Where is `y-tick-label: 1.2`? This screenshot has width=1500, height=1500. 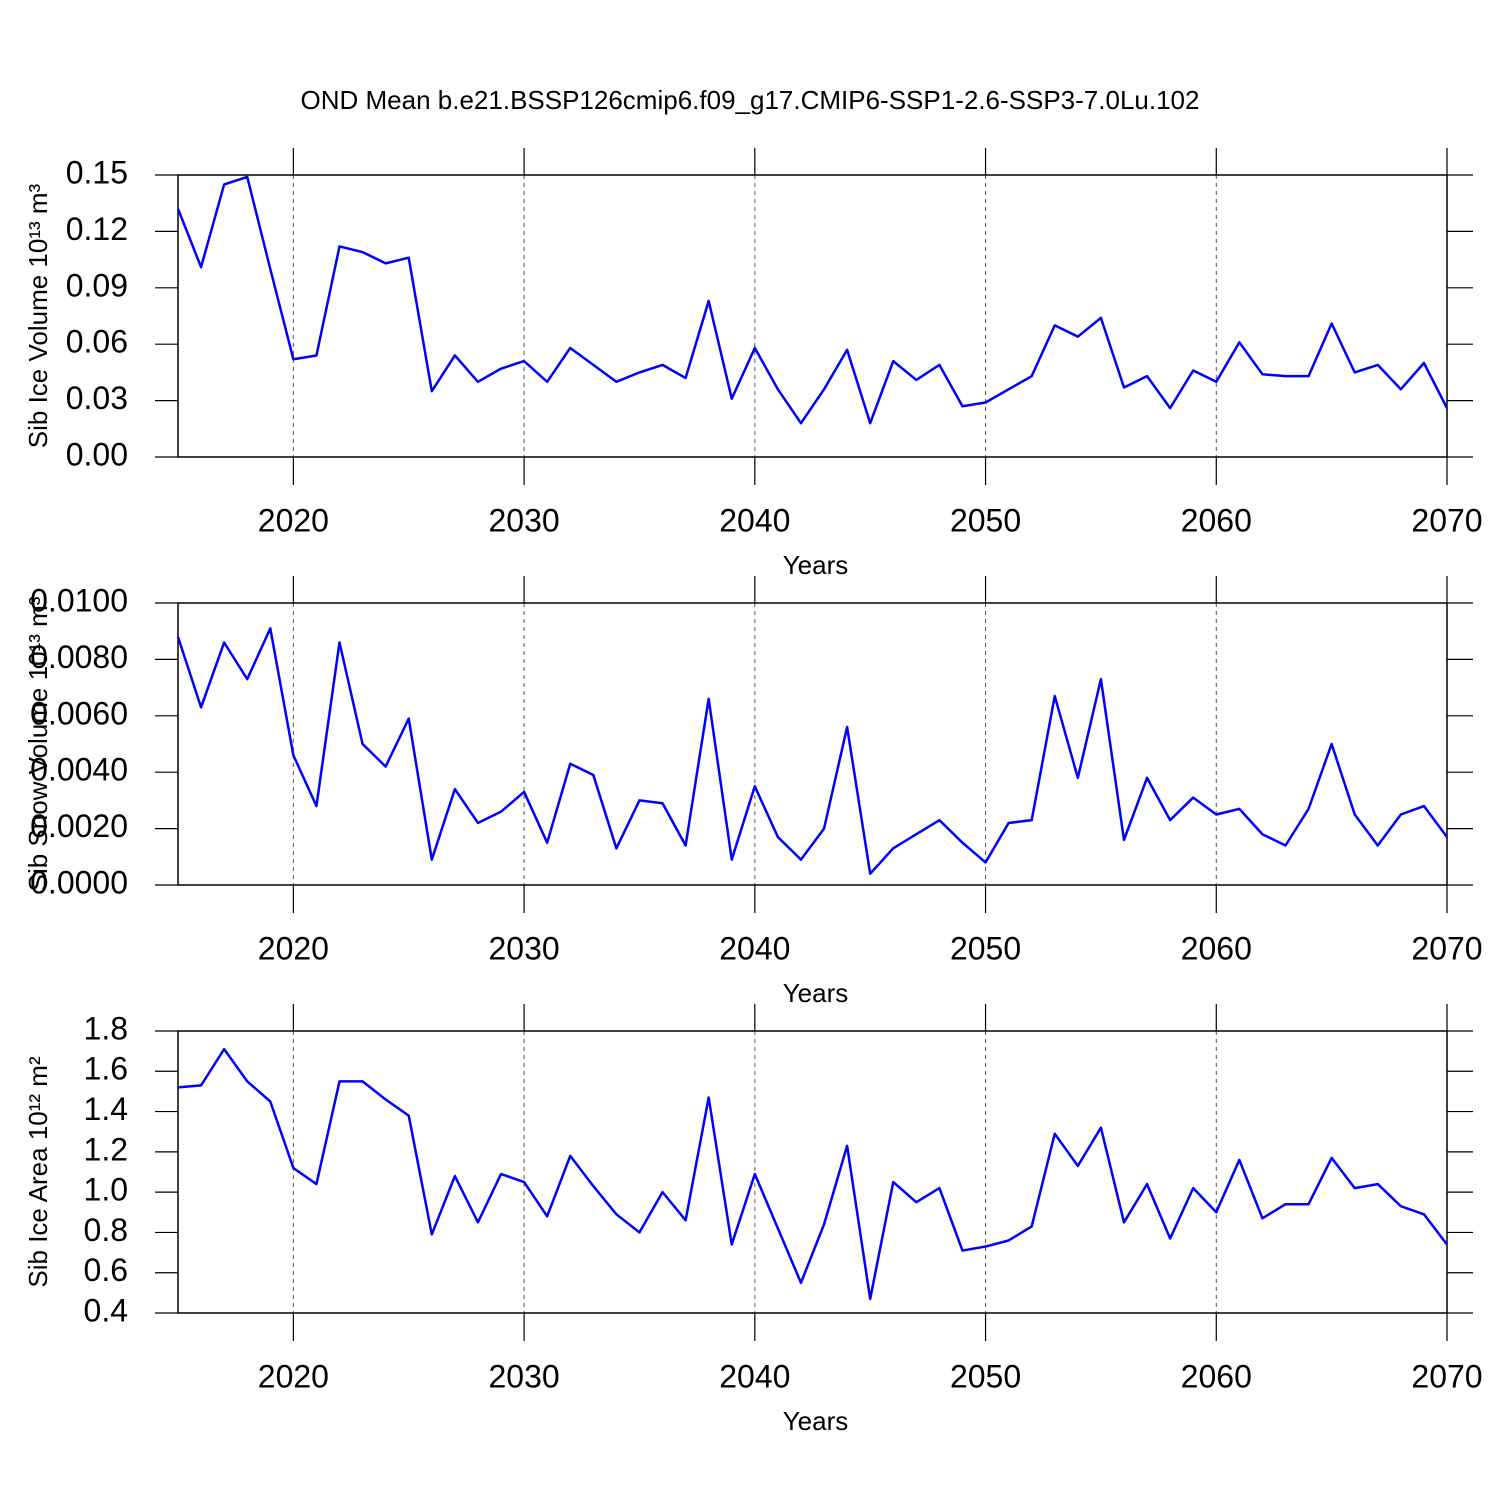 y-tick-label: 1.2 is located at coordinates (106, 1149).